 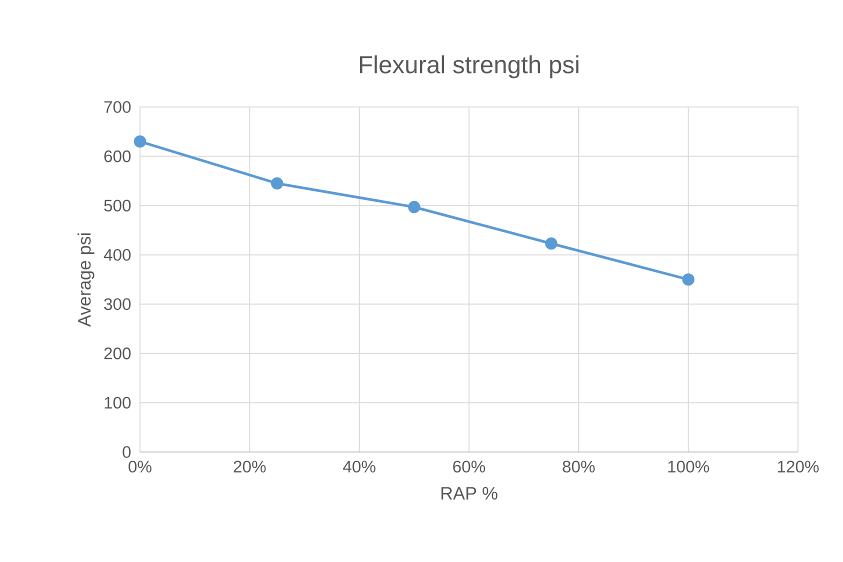 I want to click on x-tick-label: 120%, so click(x=798, y=466).